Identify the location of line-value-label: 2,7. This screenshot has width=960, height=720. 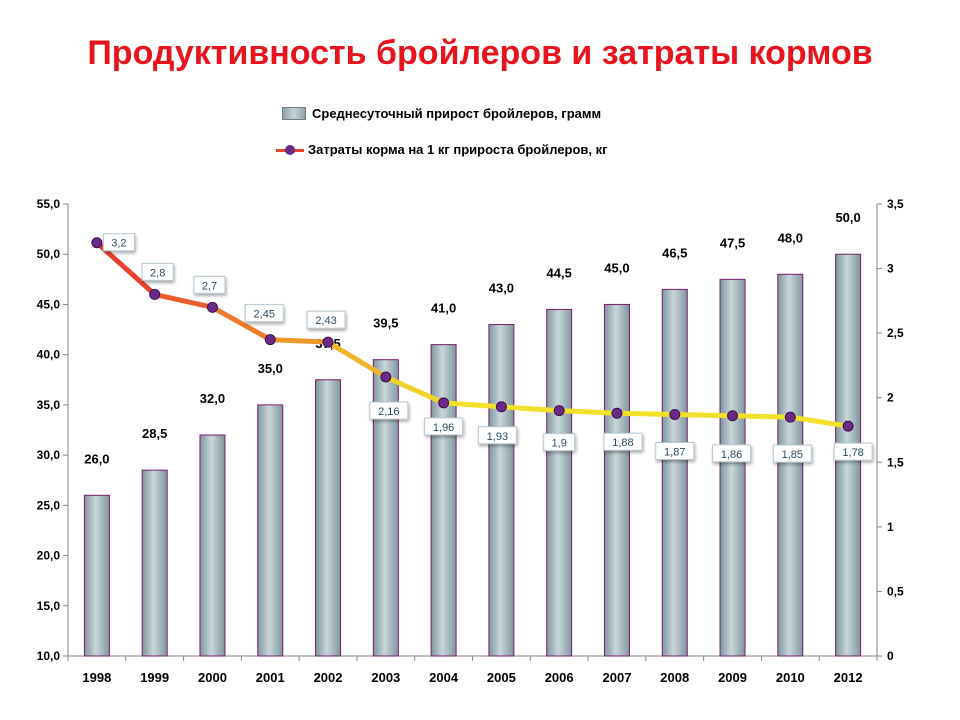
(209, 286).